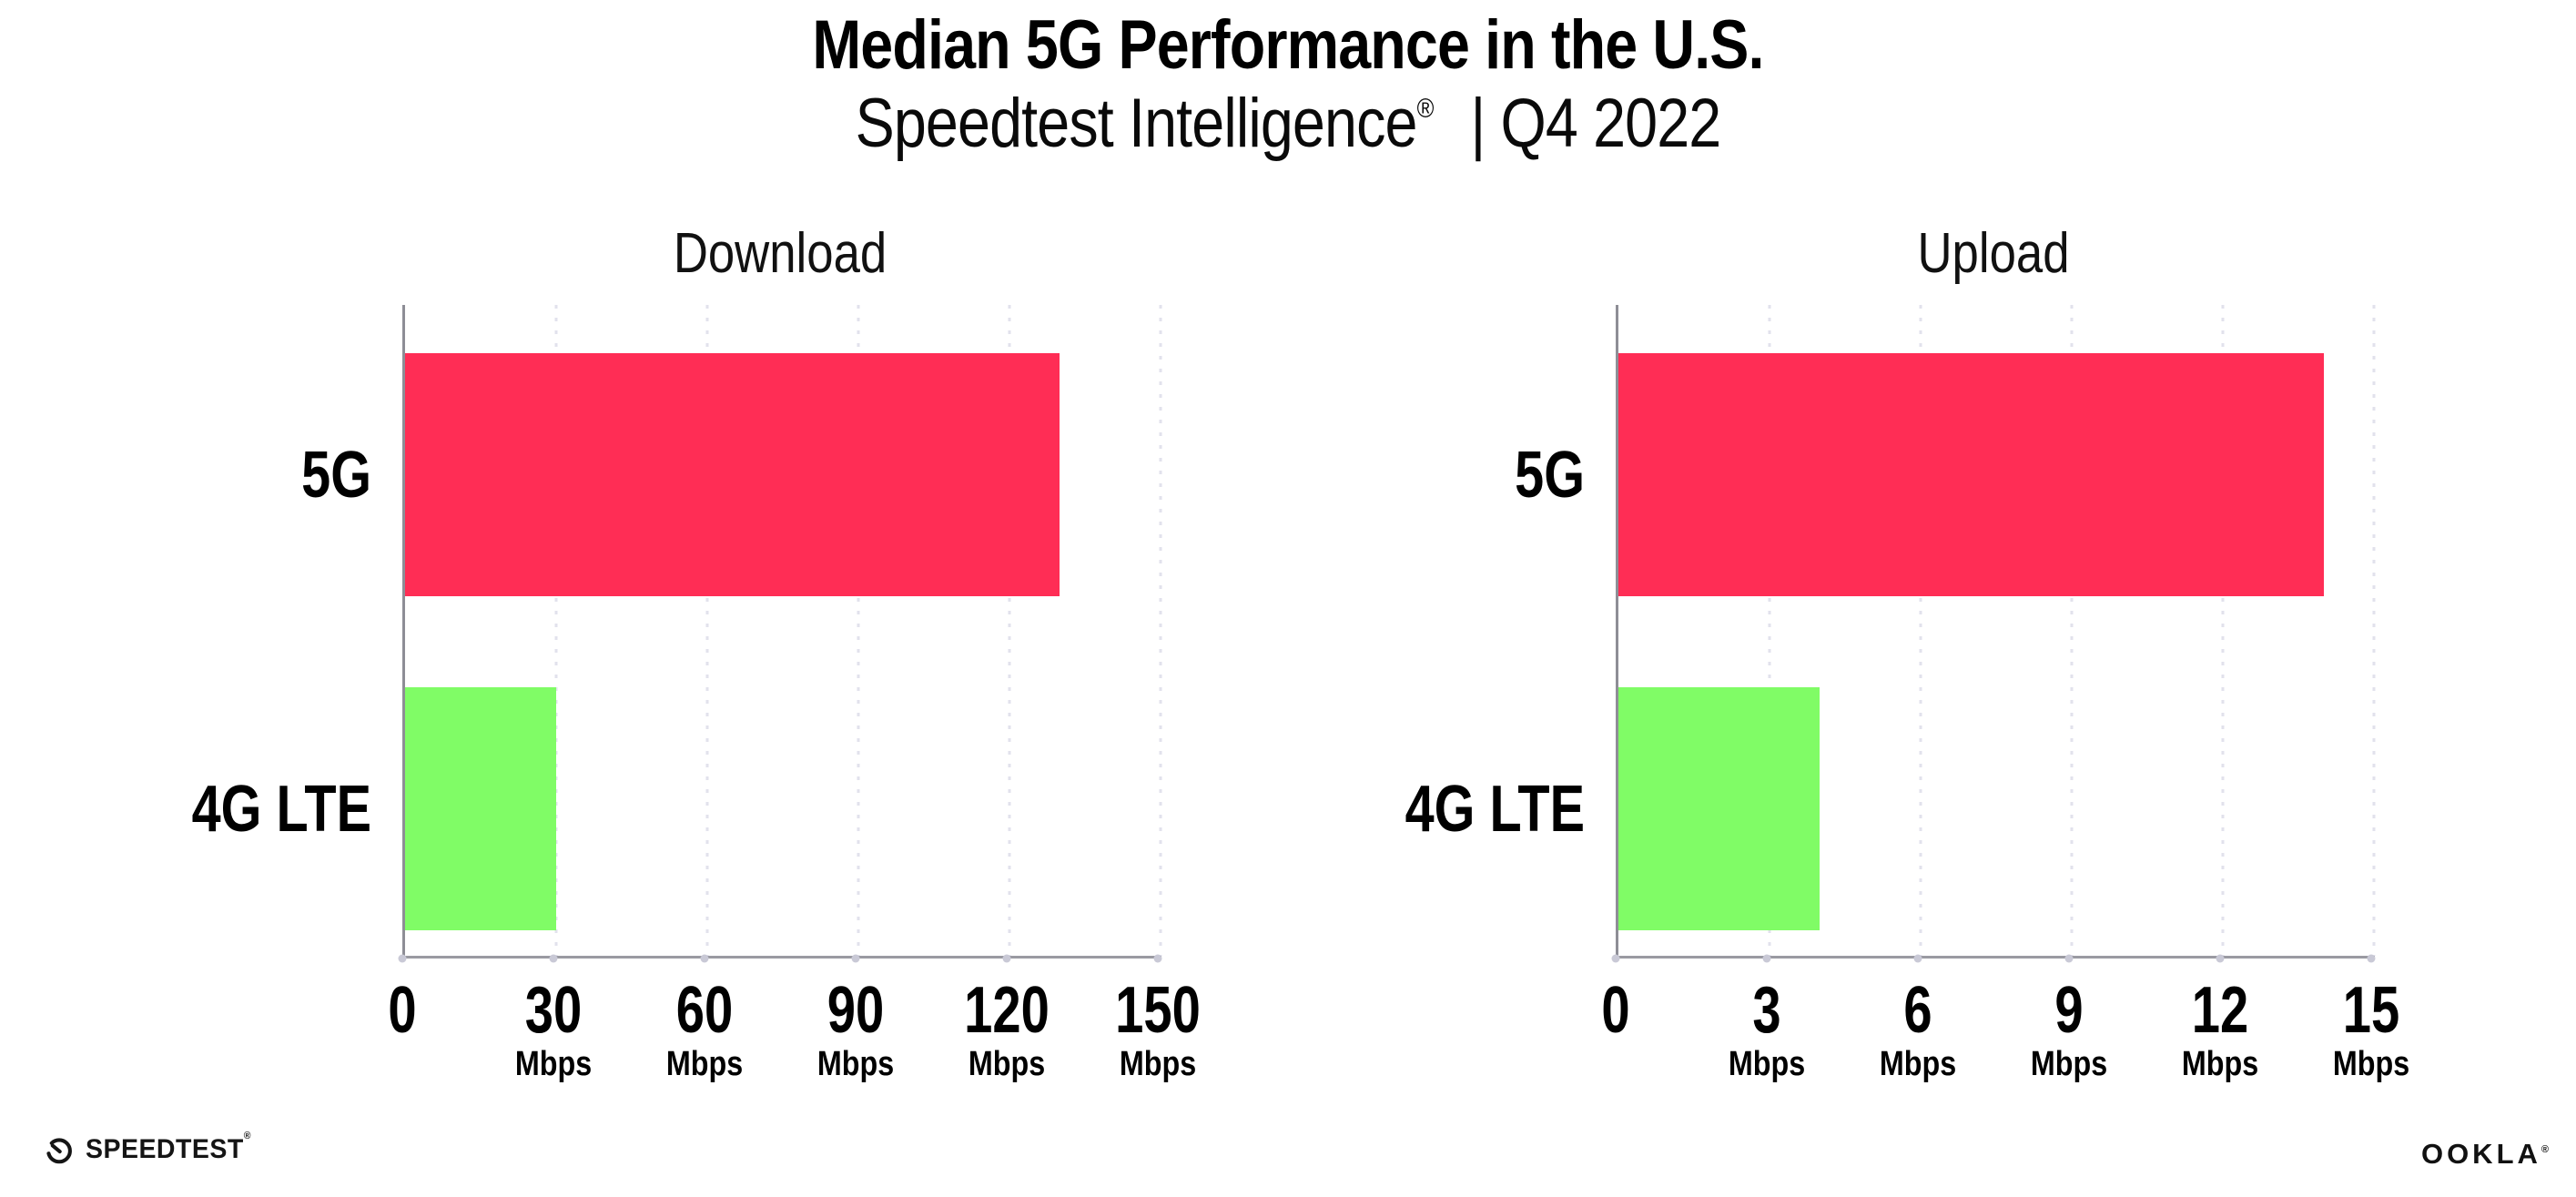 The width and height of the screenshot is (2576, 1197). I want to click on speedtest-logo: SPEEDTEST®, so click(151, 1148).